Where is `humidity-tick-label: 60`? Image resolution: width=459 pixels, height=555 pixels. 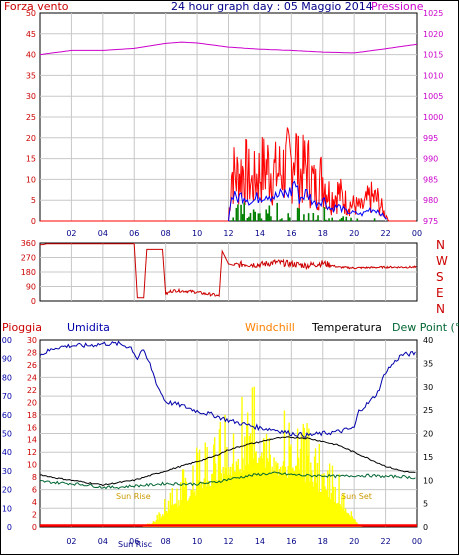 humidity-tick-label: 60 is located at coordinates (7, 415).